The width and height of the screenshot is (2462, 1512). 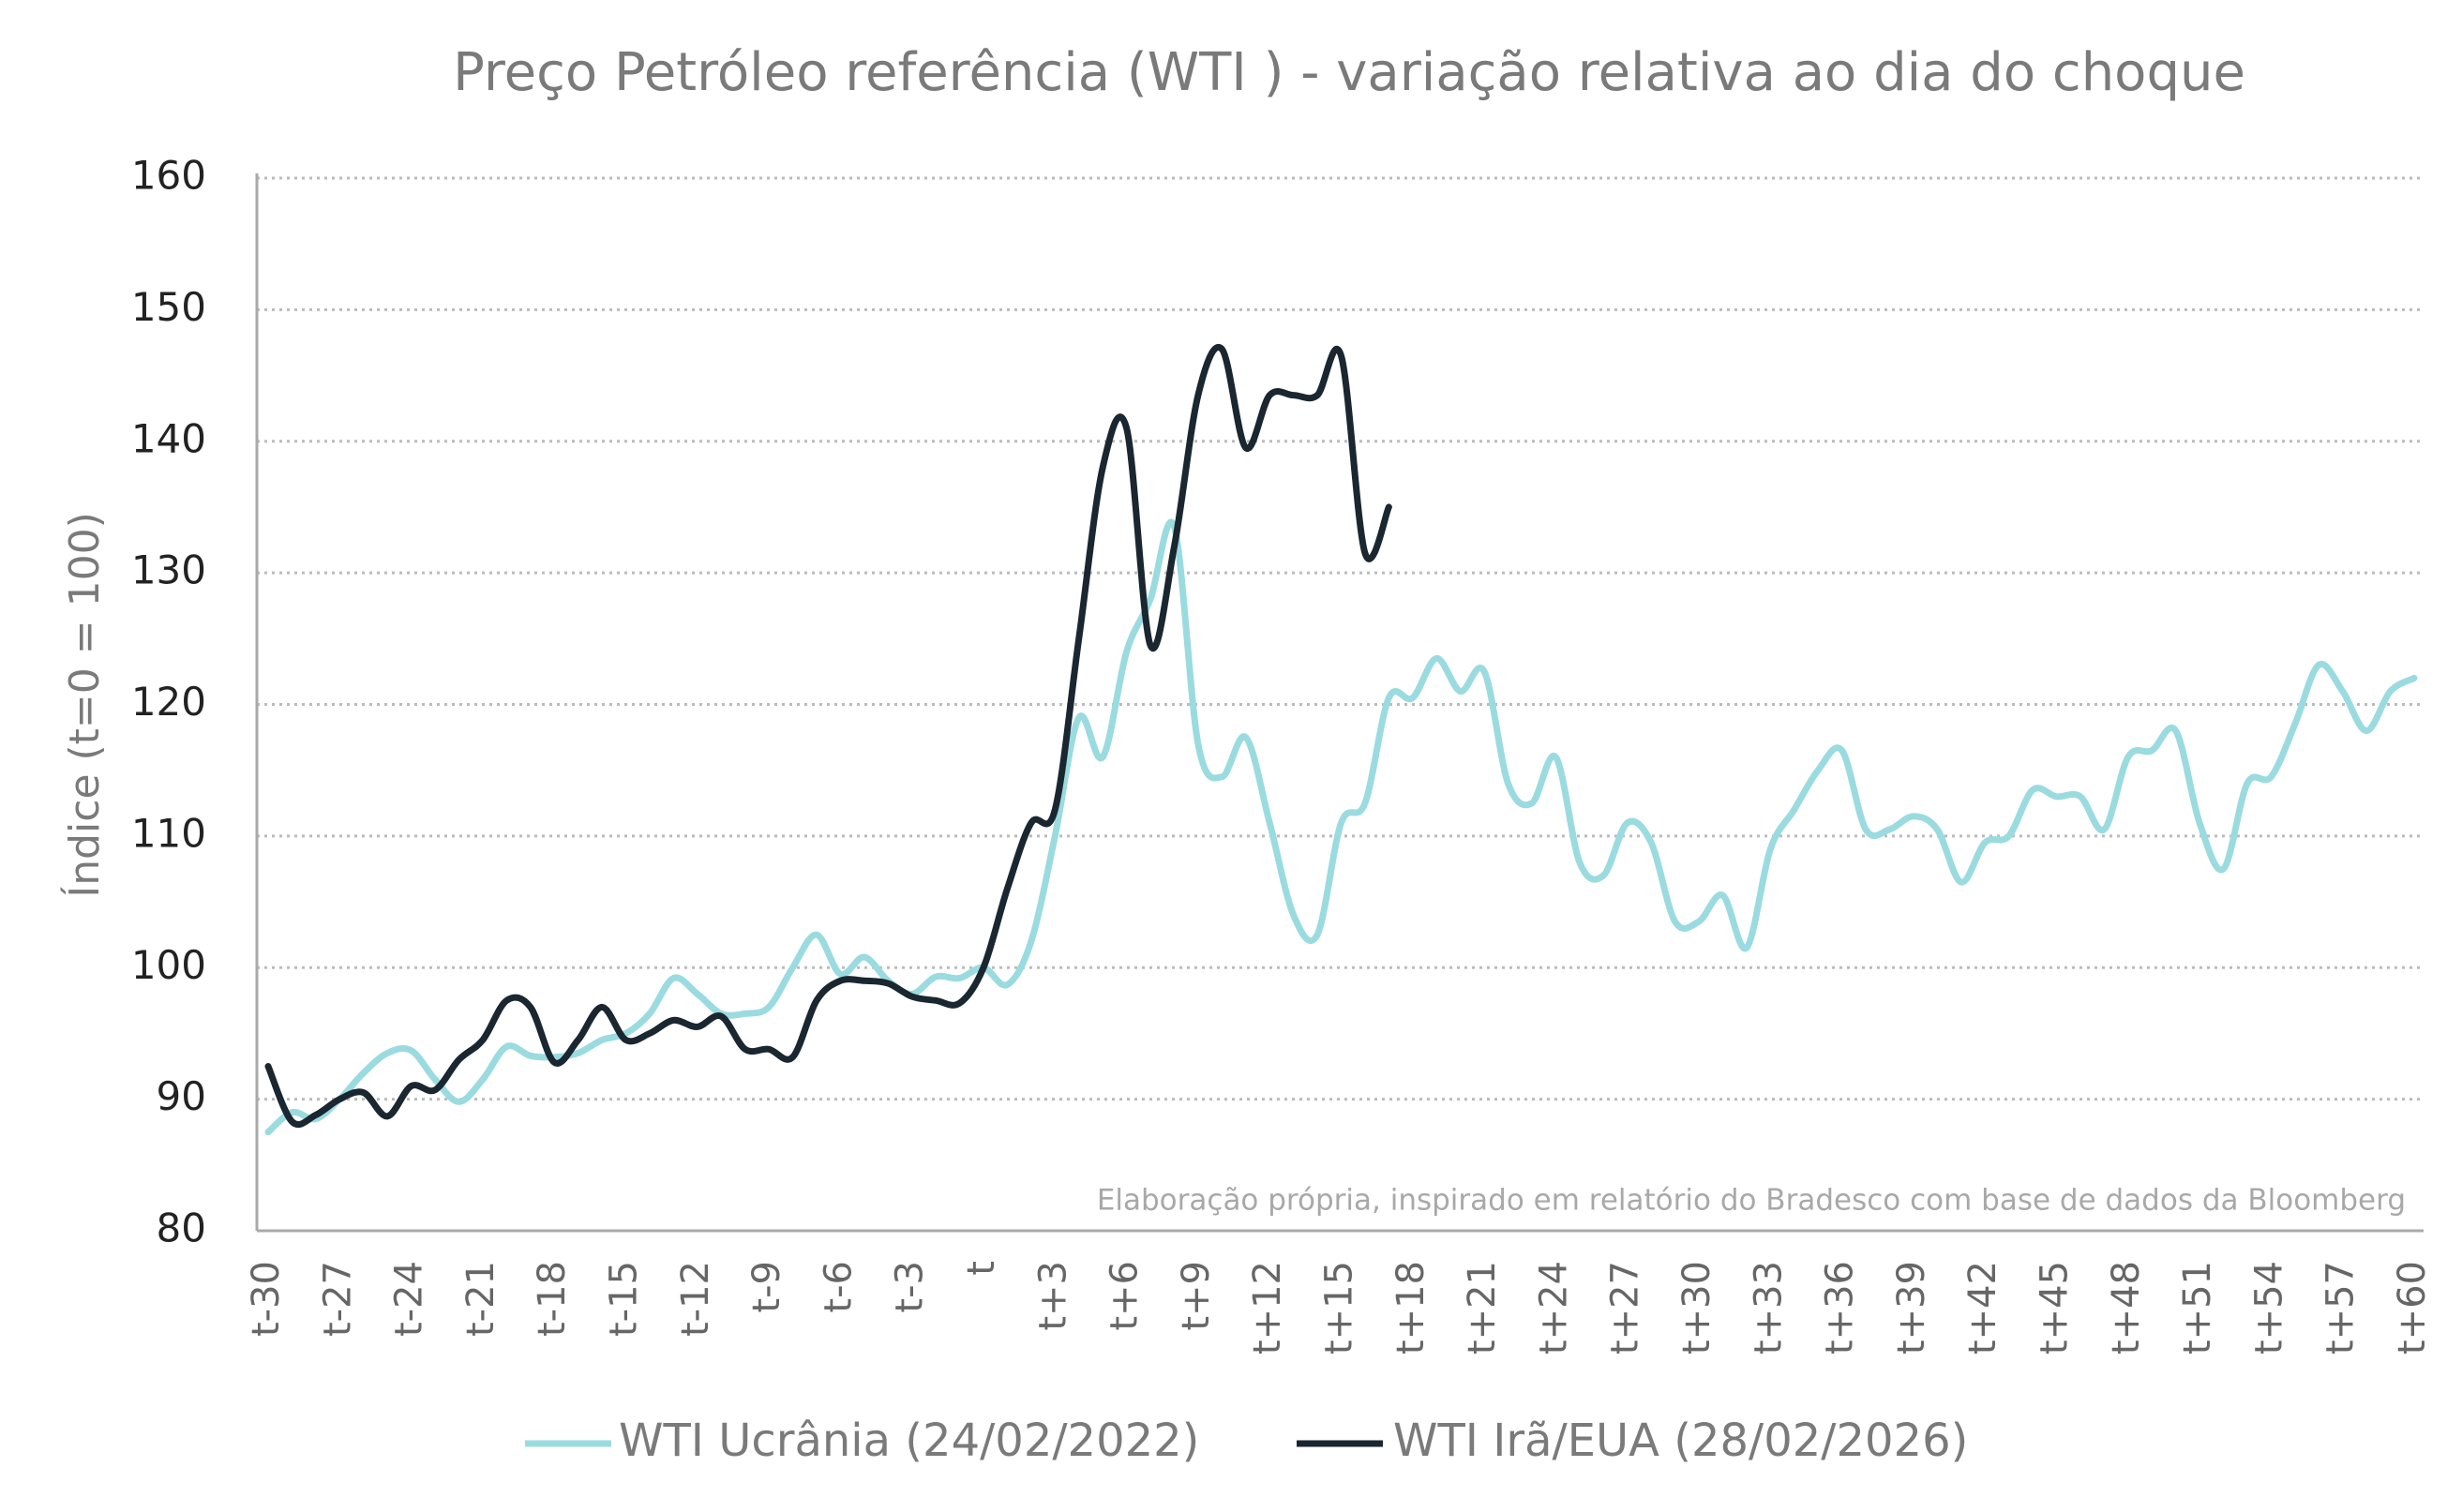 I want to click on legend-label: WTI Irã/EUA (28/02/2026), so click(x=1680, y=1441).